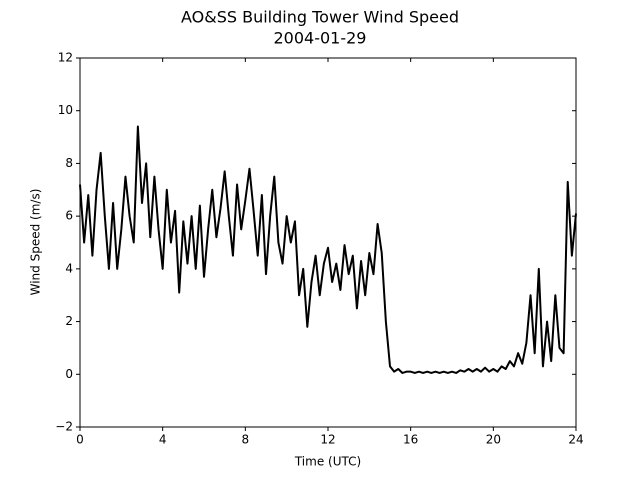 The height and width of the screenshot is (480, 640). What do you see at coordinates (575, 440) in the screenshot?
I see `x-tick-label: 24` at bounding box center [575, 440].